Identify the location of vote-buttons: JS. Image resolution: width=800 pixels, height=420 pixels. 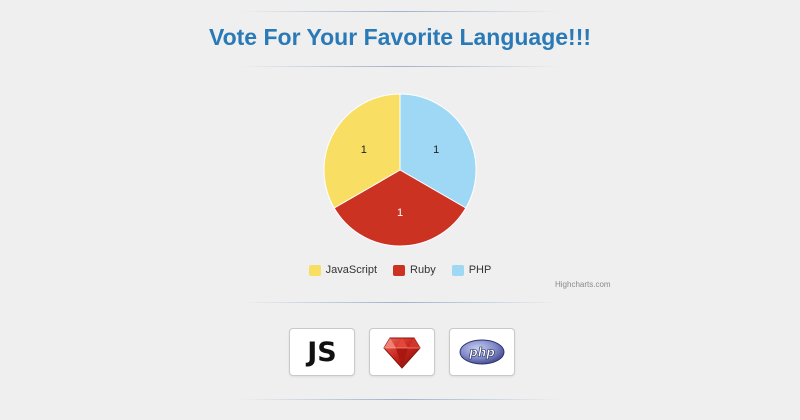
(402, 352).